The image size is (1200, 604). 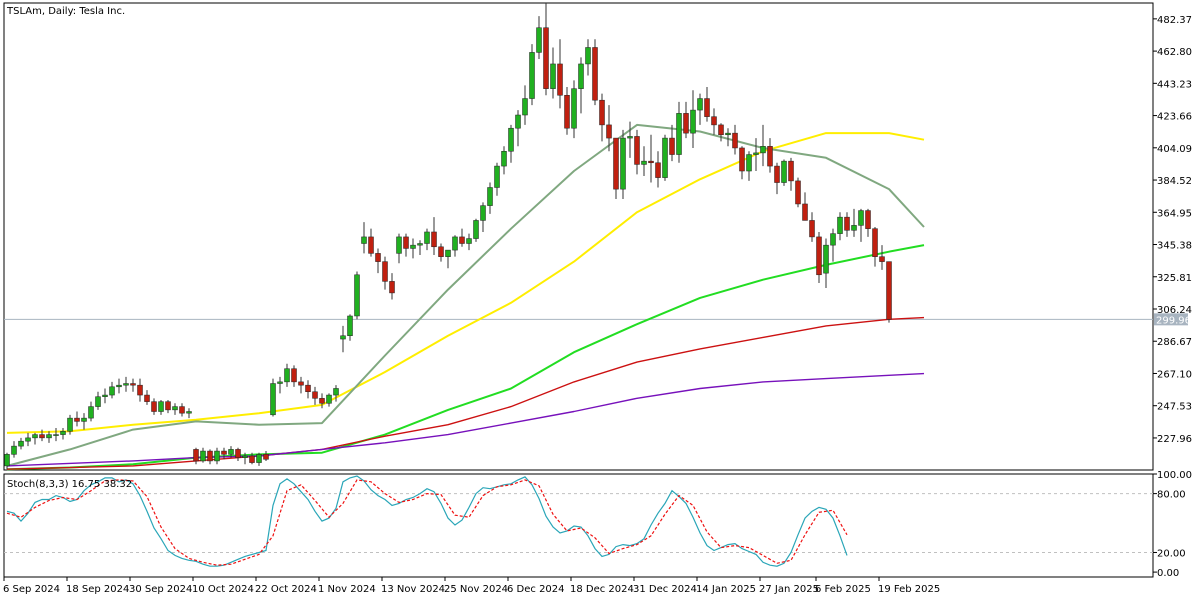 I want to click on stoch-axis-label: 0.00, so click(x=1168, y=573).